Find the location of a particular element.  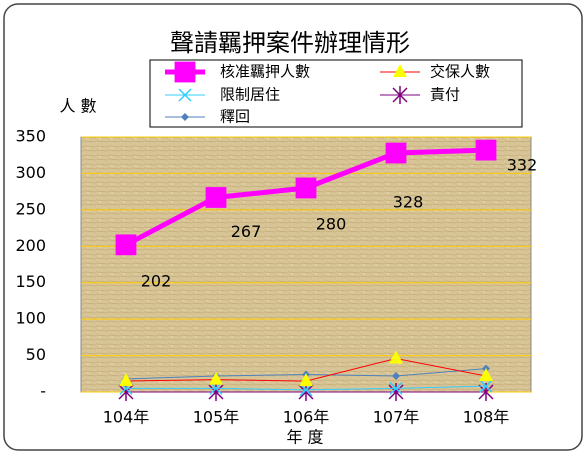

x-tick-label: 107年 is located at coordinates (396, 417).